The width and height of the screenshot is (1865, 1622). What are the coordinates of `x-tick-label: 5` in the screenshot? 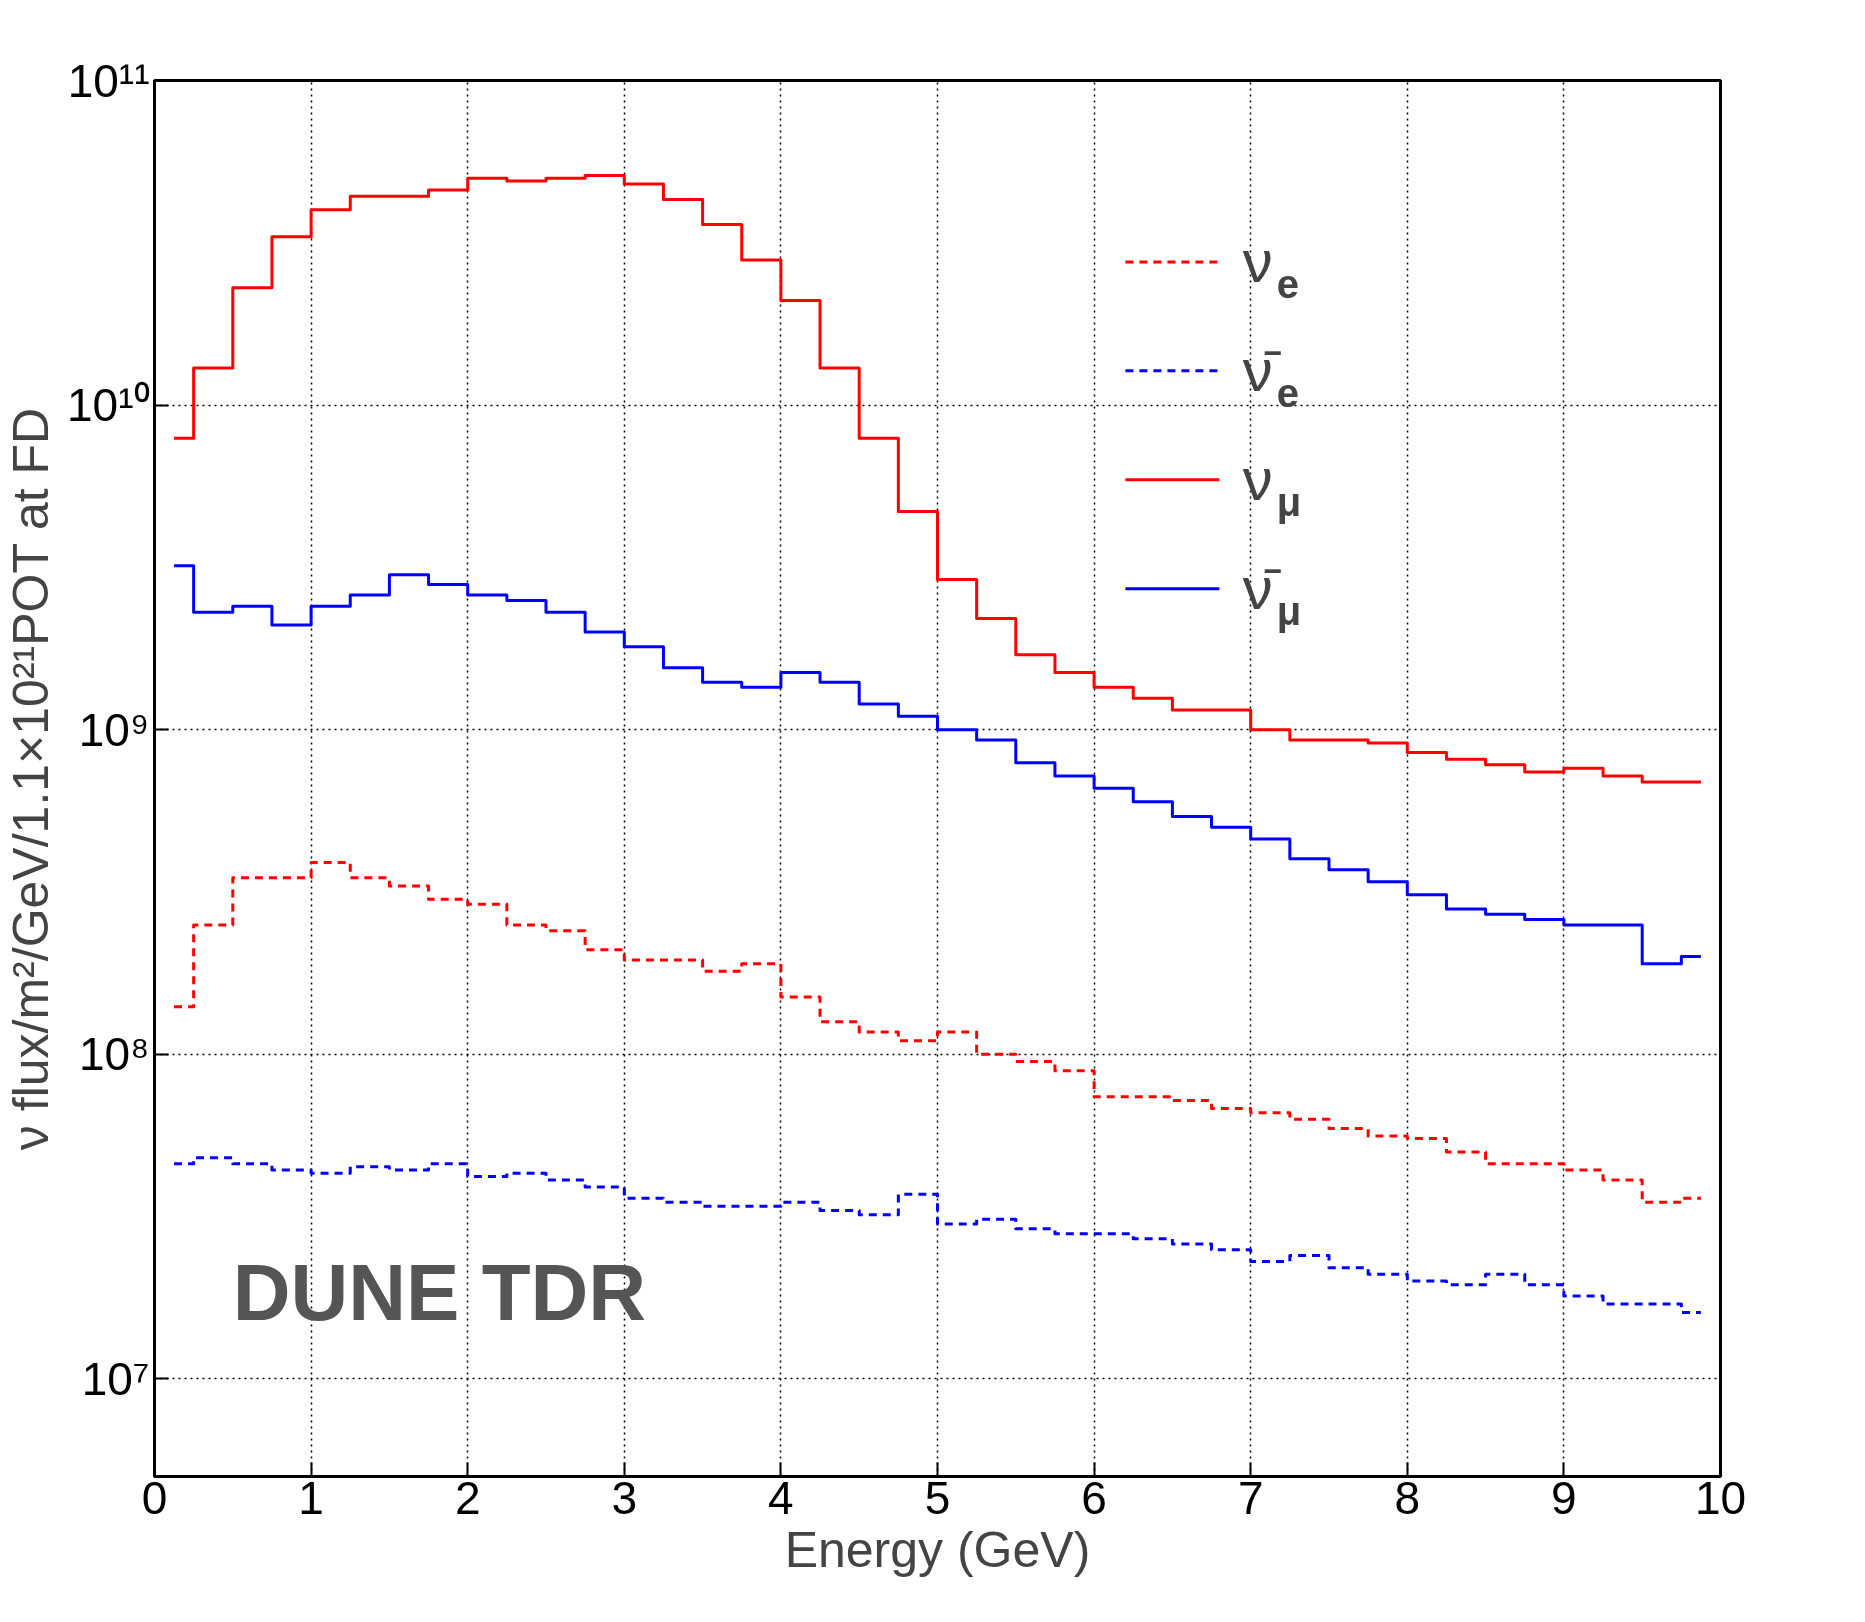 It's located at (937, 1497).